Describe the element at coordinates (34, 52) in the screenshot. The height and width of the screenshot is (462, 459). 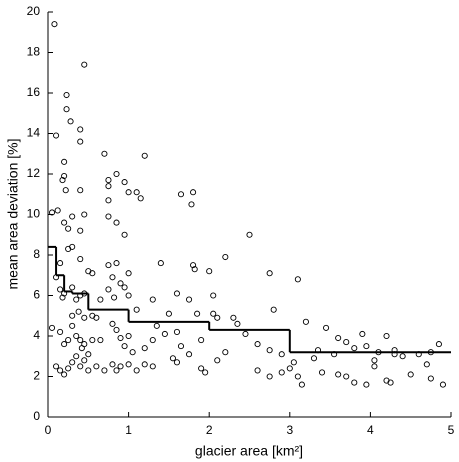
I see `y-tick-label: 18` at that location.